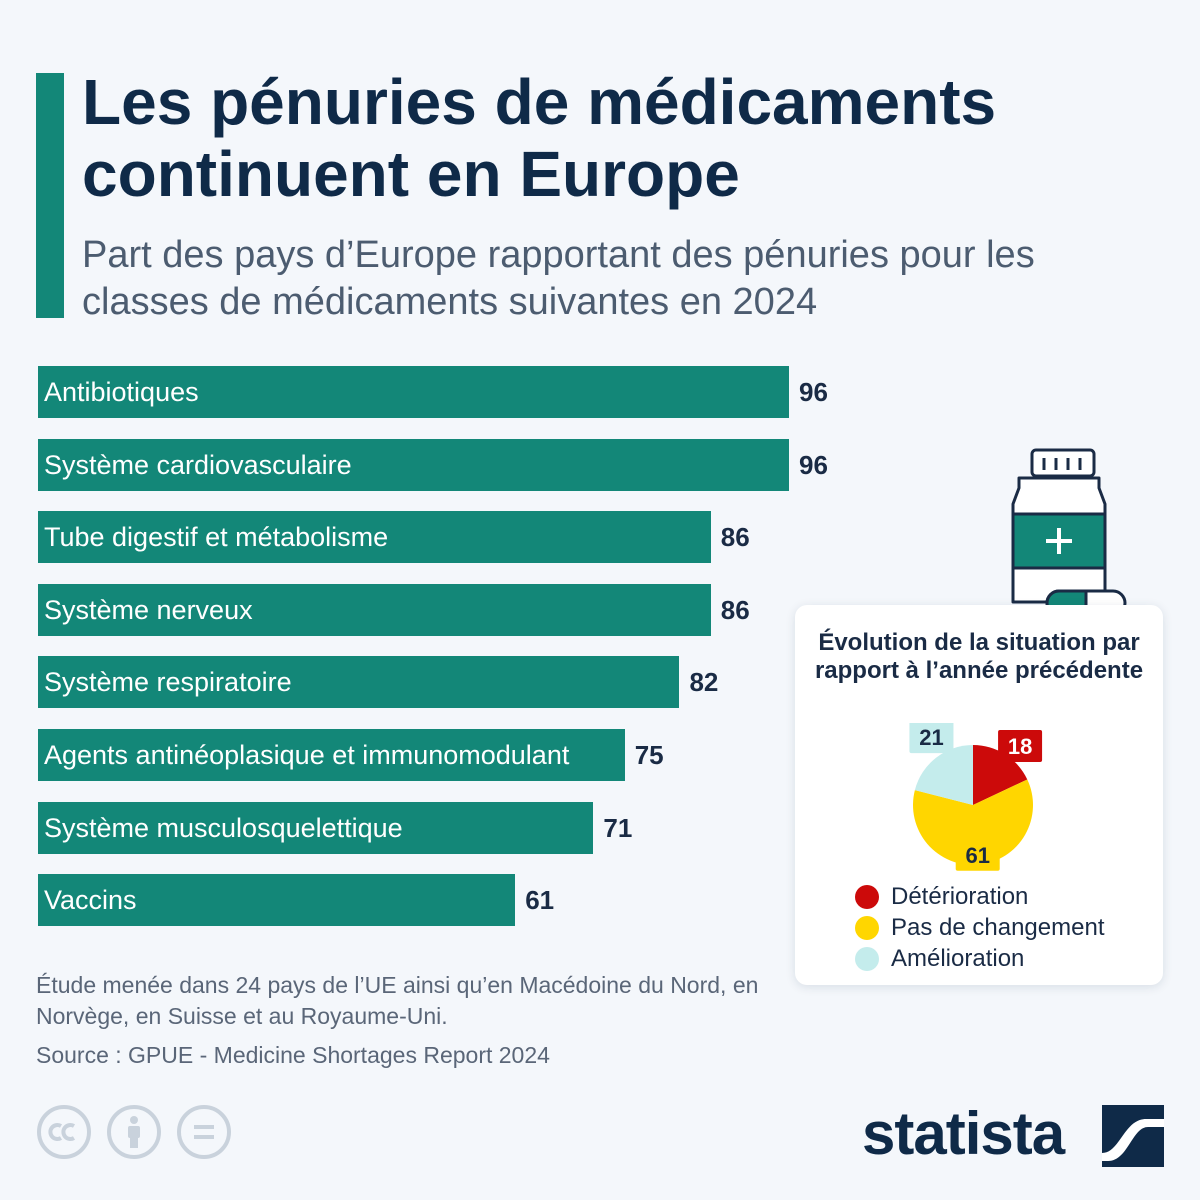 The width and height of the screenshot is (1200, 1200). I want to click on bar-label: Système nerveux, so click(148, 609).